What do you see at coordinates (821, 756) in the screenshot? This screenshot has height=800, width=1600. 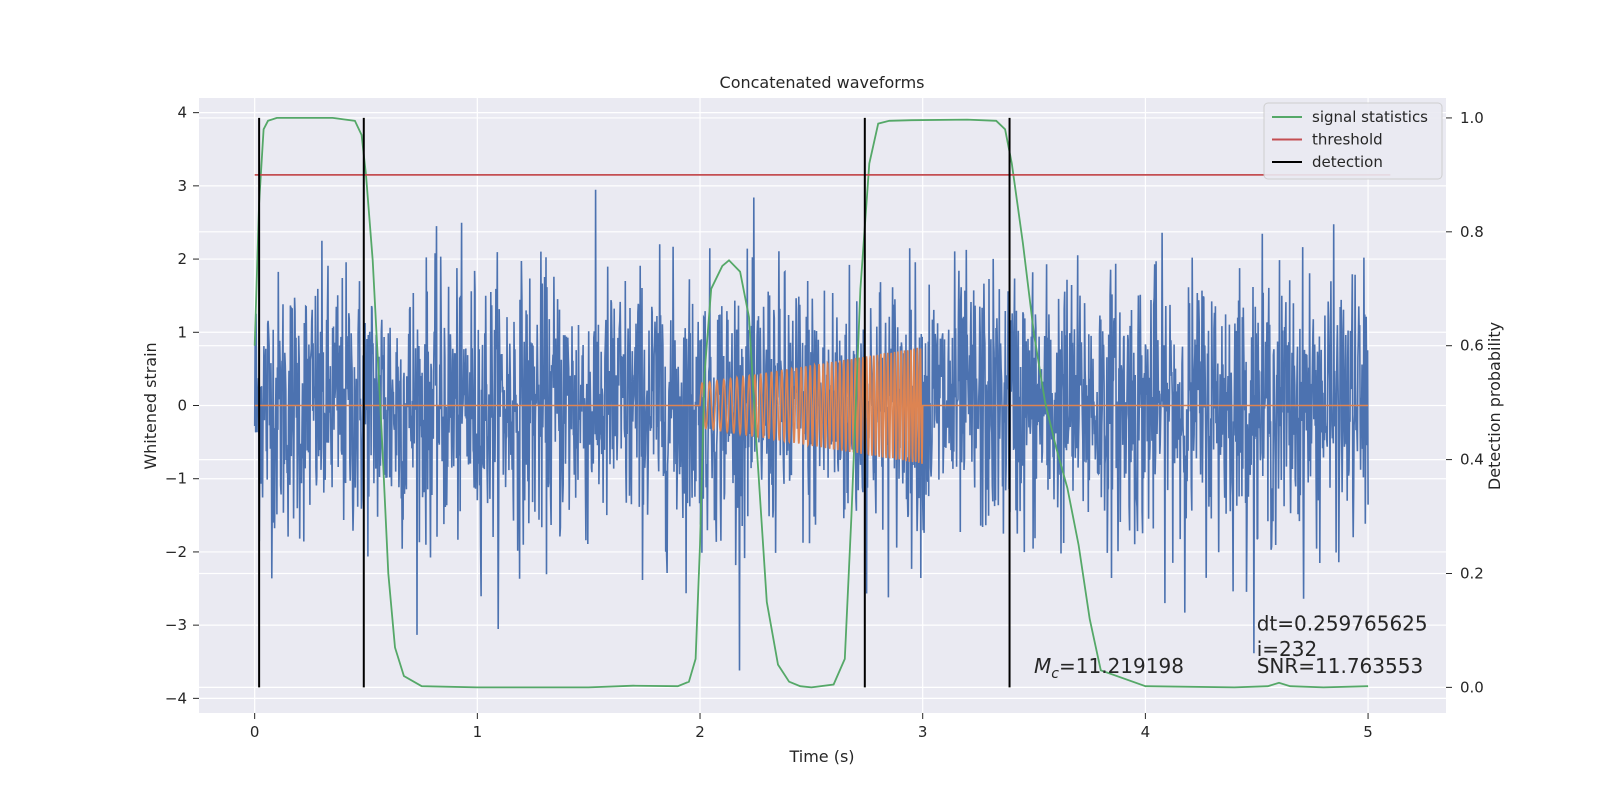 I see `x-axis-label: Time (s)` at bounding box center [821, 756].